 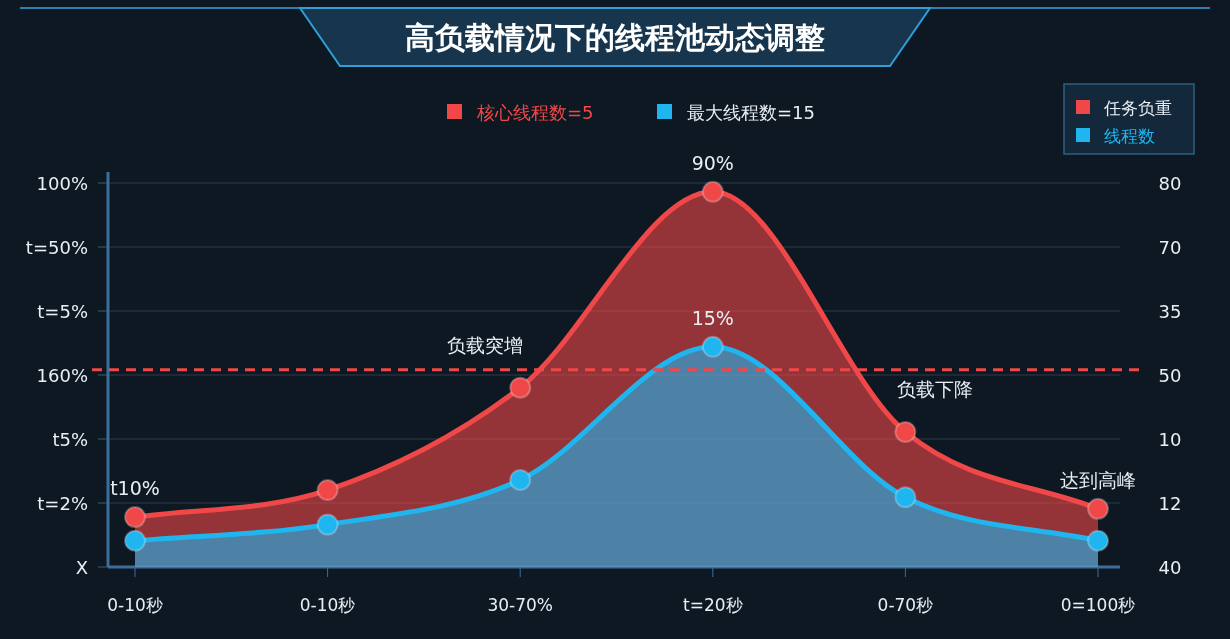 What do you see at coordinates (712, 162) in the screenshot?
I see `annotation: 90%` at bounding box center [712, 162].